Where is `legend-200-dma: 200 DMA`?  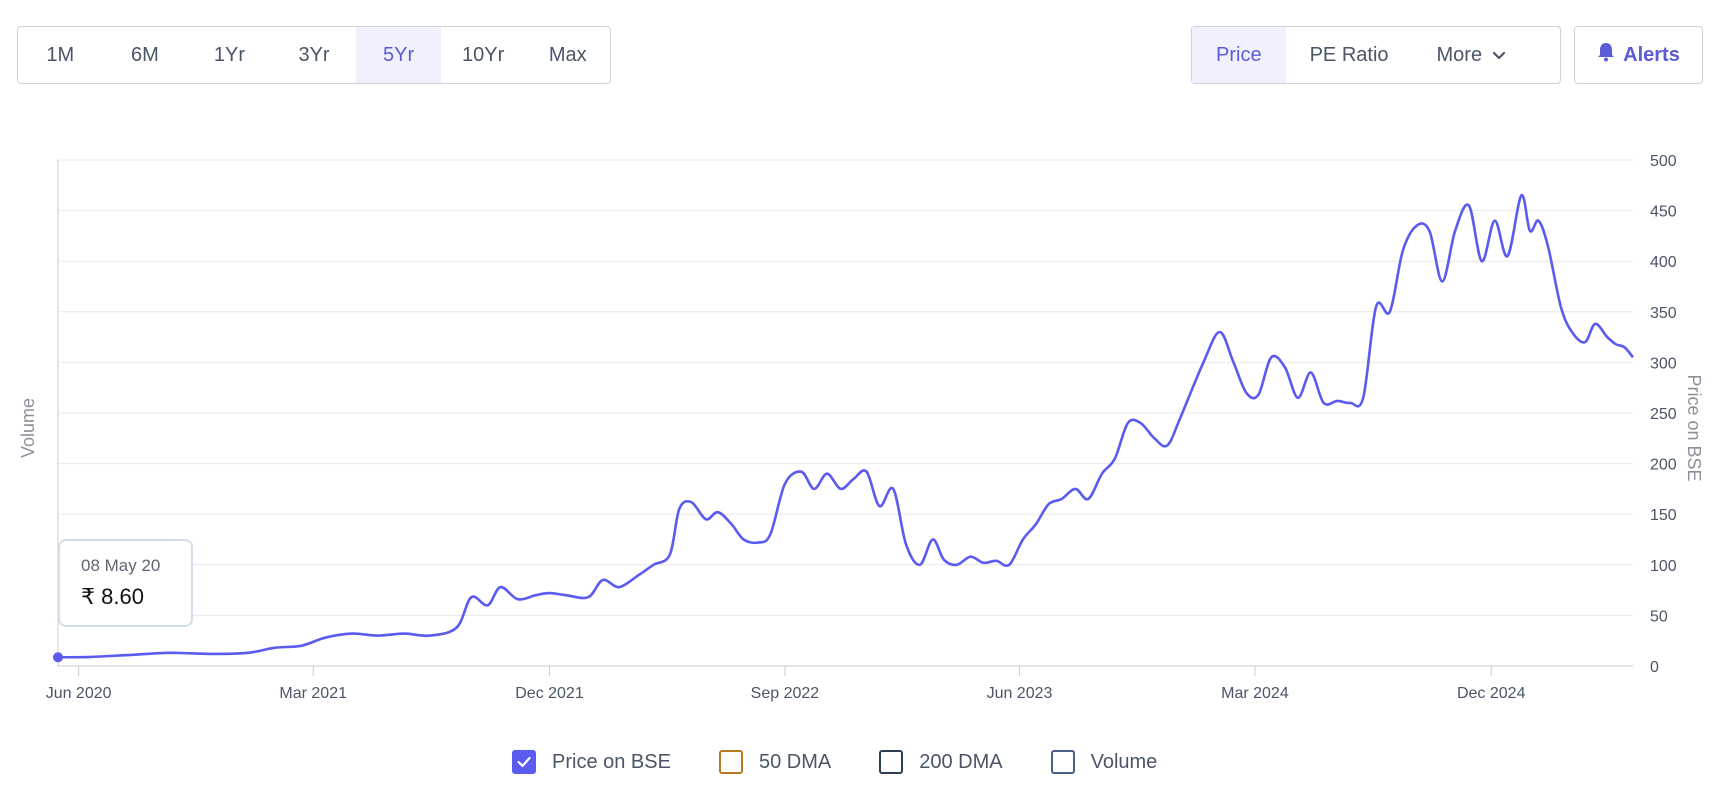 legend-200-dma: 200 DMA is located at coordinates (941, 762).